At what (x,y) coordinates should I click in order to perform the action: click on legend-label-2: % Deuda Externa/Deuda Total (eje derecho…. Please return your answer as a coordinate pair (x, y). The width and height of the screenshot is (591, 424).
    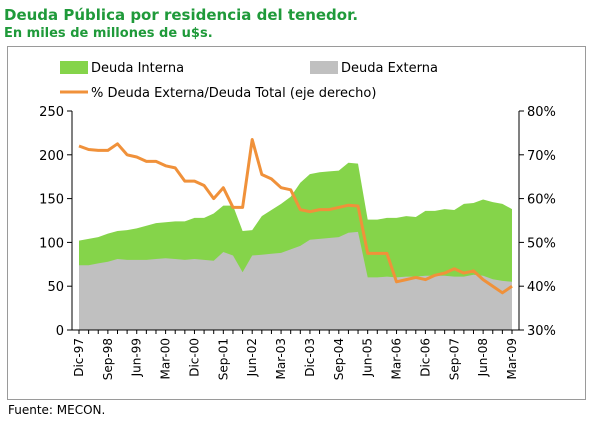
    Looking at the image, I should click on (233, 93).